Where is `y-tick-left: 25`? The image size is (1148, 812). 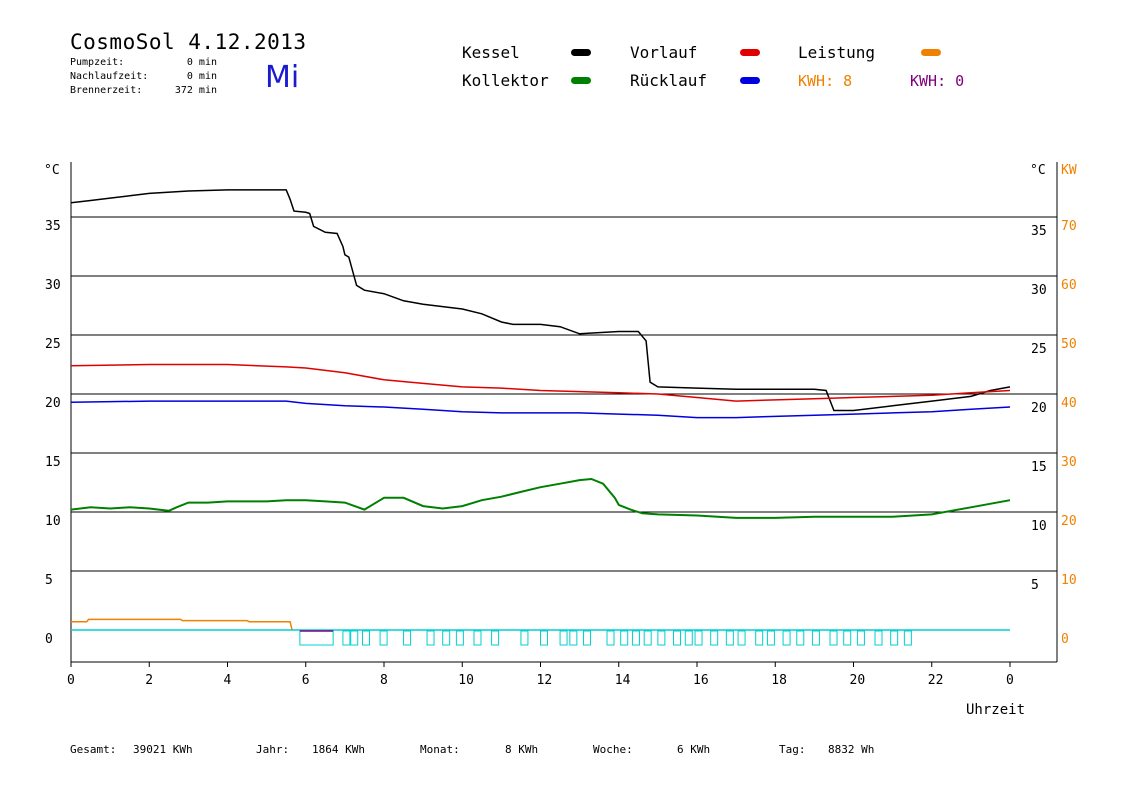
y-tick-left: 25 is located at coordinates (53, 344).